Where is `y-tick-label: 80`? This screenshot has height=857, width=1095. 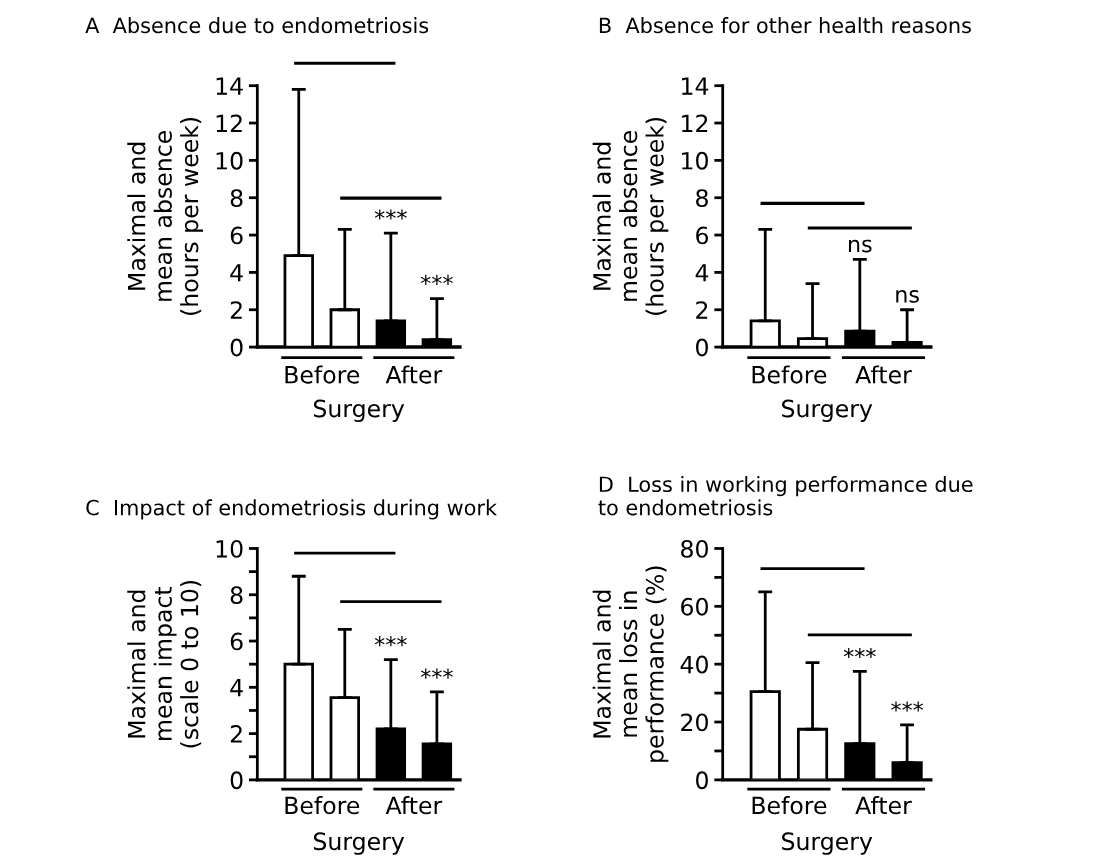
y-tick-label: 80 is located at coordinates (694, 548).